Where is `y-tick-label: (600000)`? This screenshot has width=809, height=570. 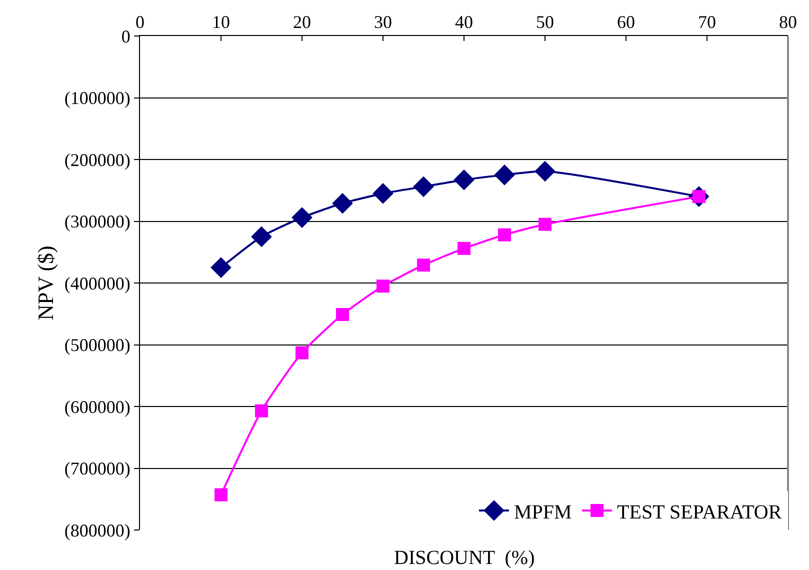
y-tick-label: (600000) is located at coordinates (97, 406).